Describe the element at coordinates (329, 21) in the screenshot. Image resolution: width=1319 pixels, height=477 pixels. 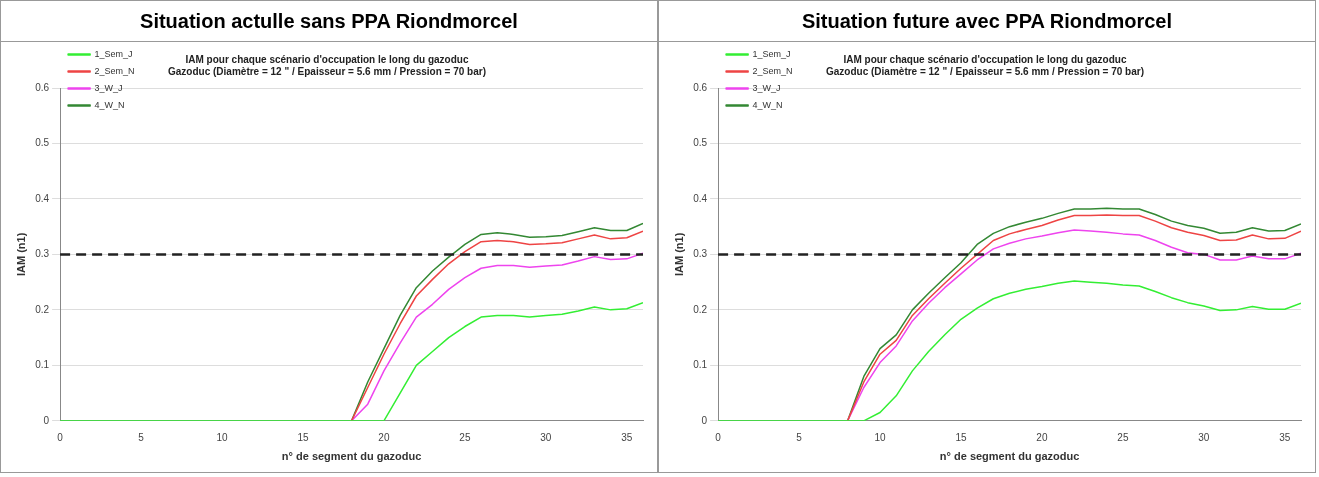
I see `chart-title: Situation actulle sans PPA Riondmorcel` at that location.